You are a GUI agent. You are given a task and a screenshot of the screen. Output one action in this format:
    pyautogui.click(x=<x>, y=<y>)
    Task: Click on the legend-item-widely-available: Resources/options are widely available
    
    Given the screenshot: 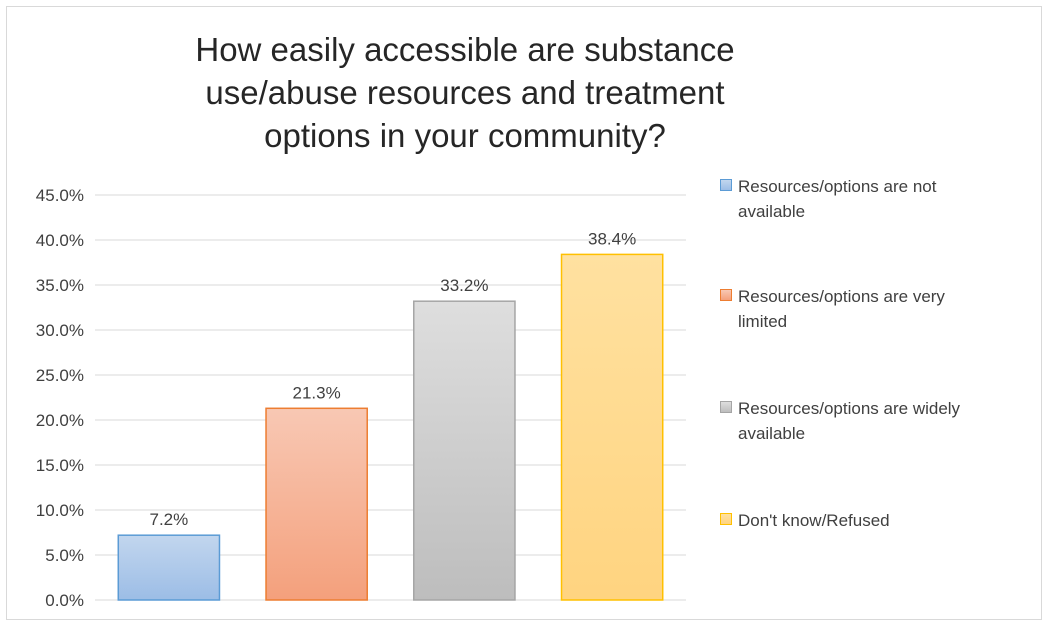 What is the action you would take?
    pyautogui.click(x=880, y=421)
    